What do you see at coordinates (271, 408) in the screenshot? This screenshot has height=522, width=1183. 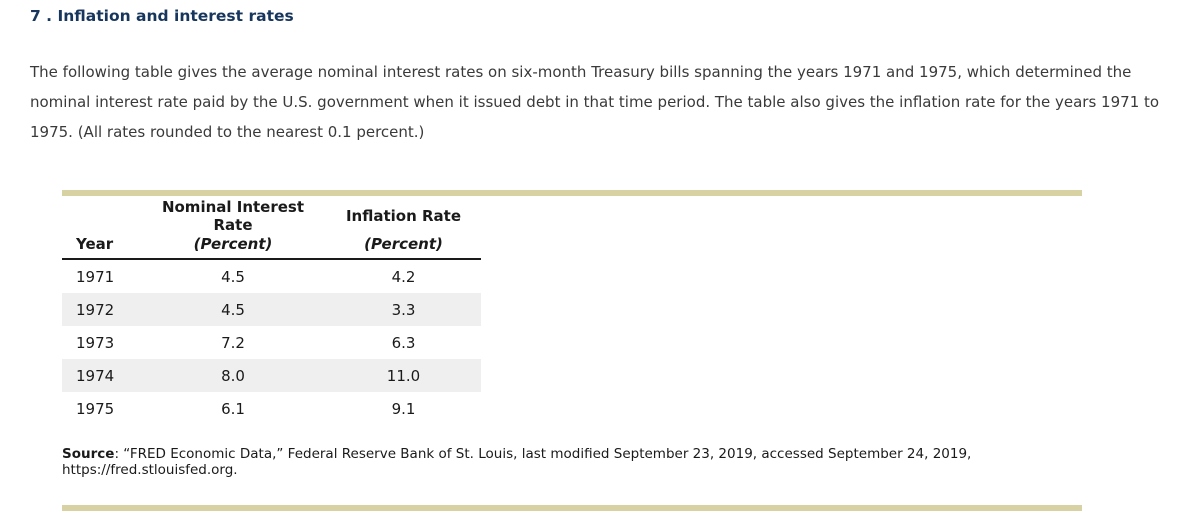 I see `table-row: 1975 6.1 9.1` at bounding box center [271, 408].